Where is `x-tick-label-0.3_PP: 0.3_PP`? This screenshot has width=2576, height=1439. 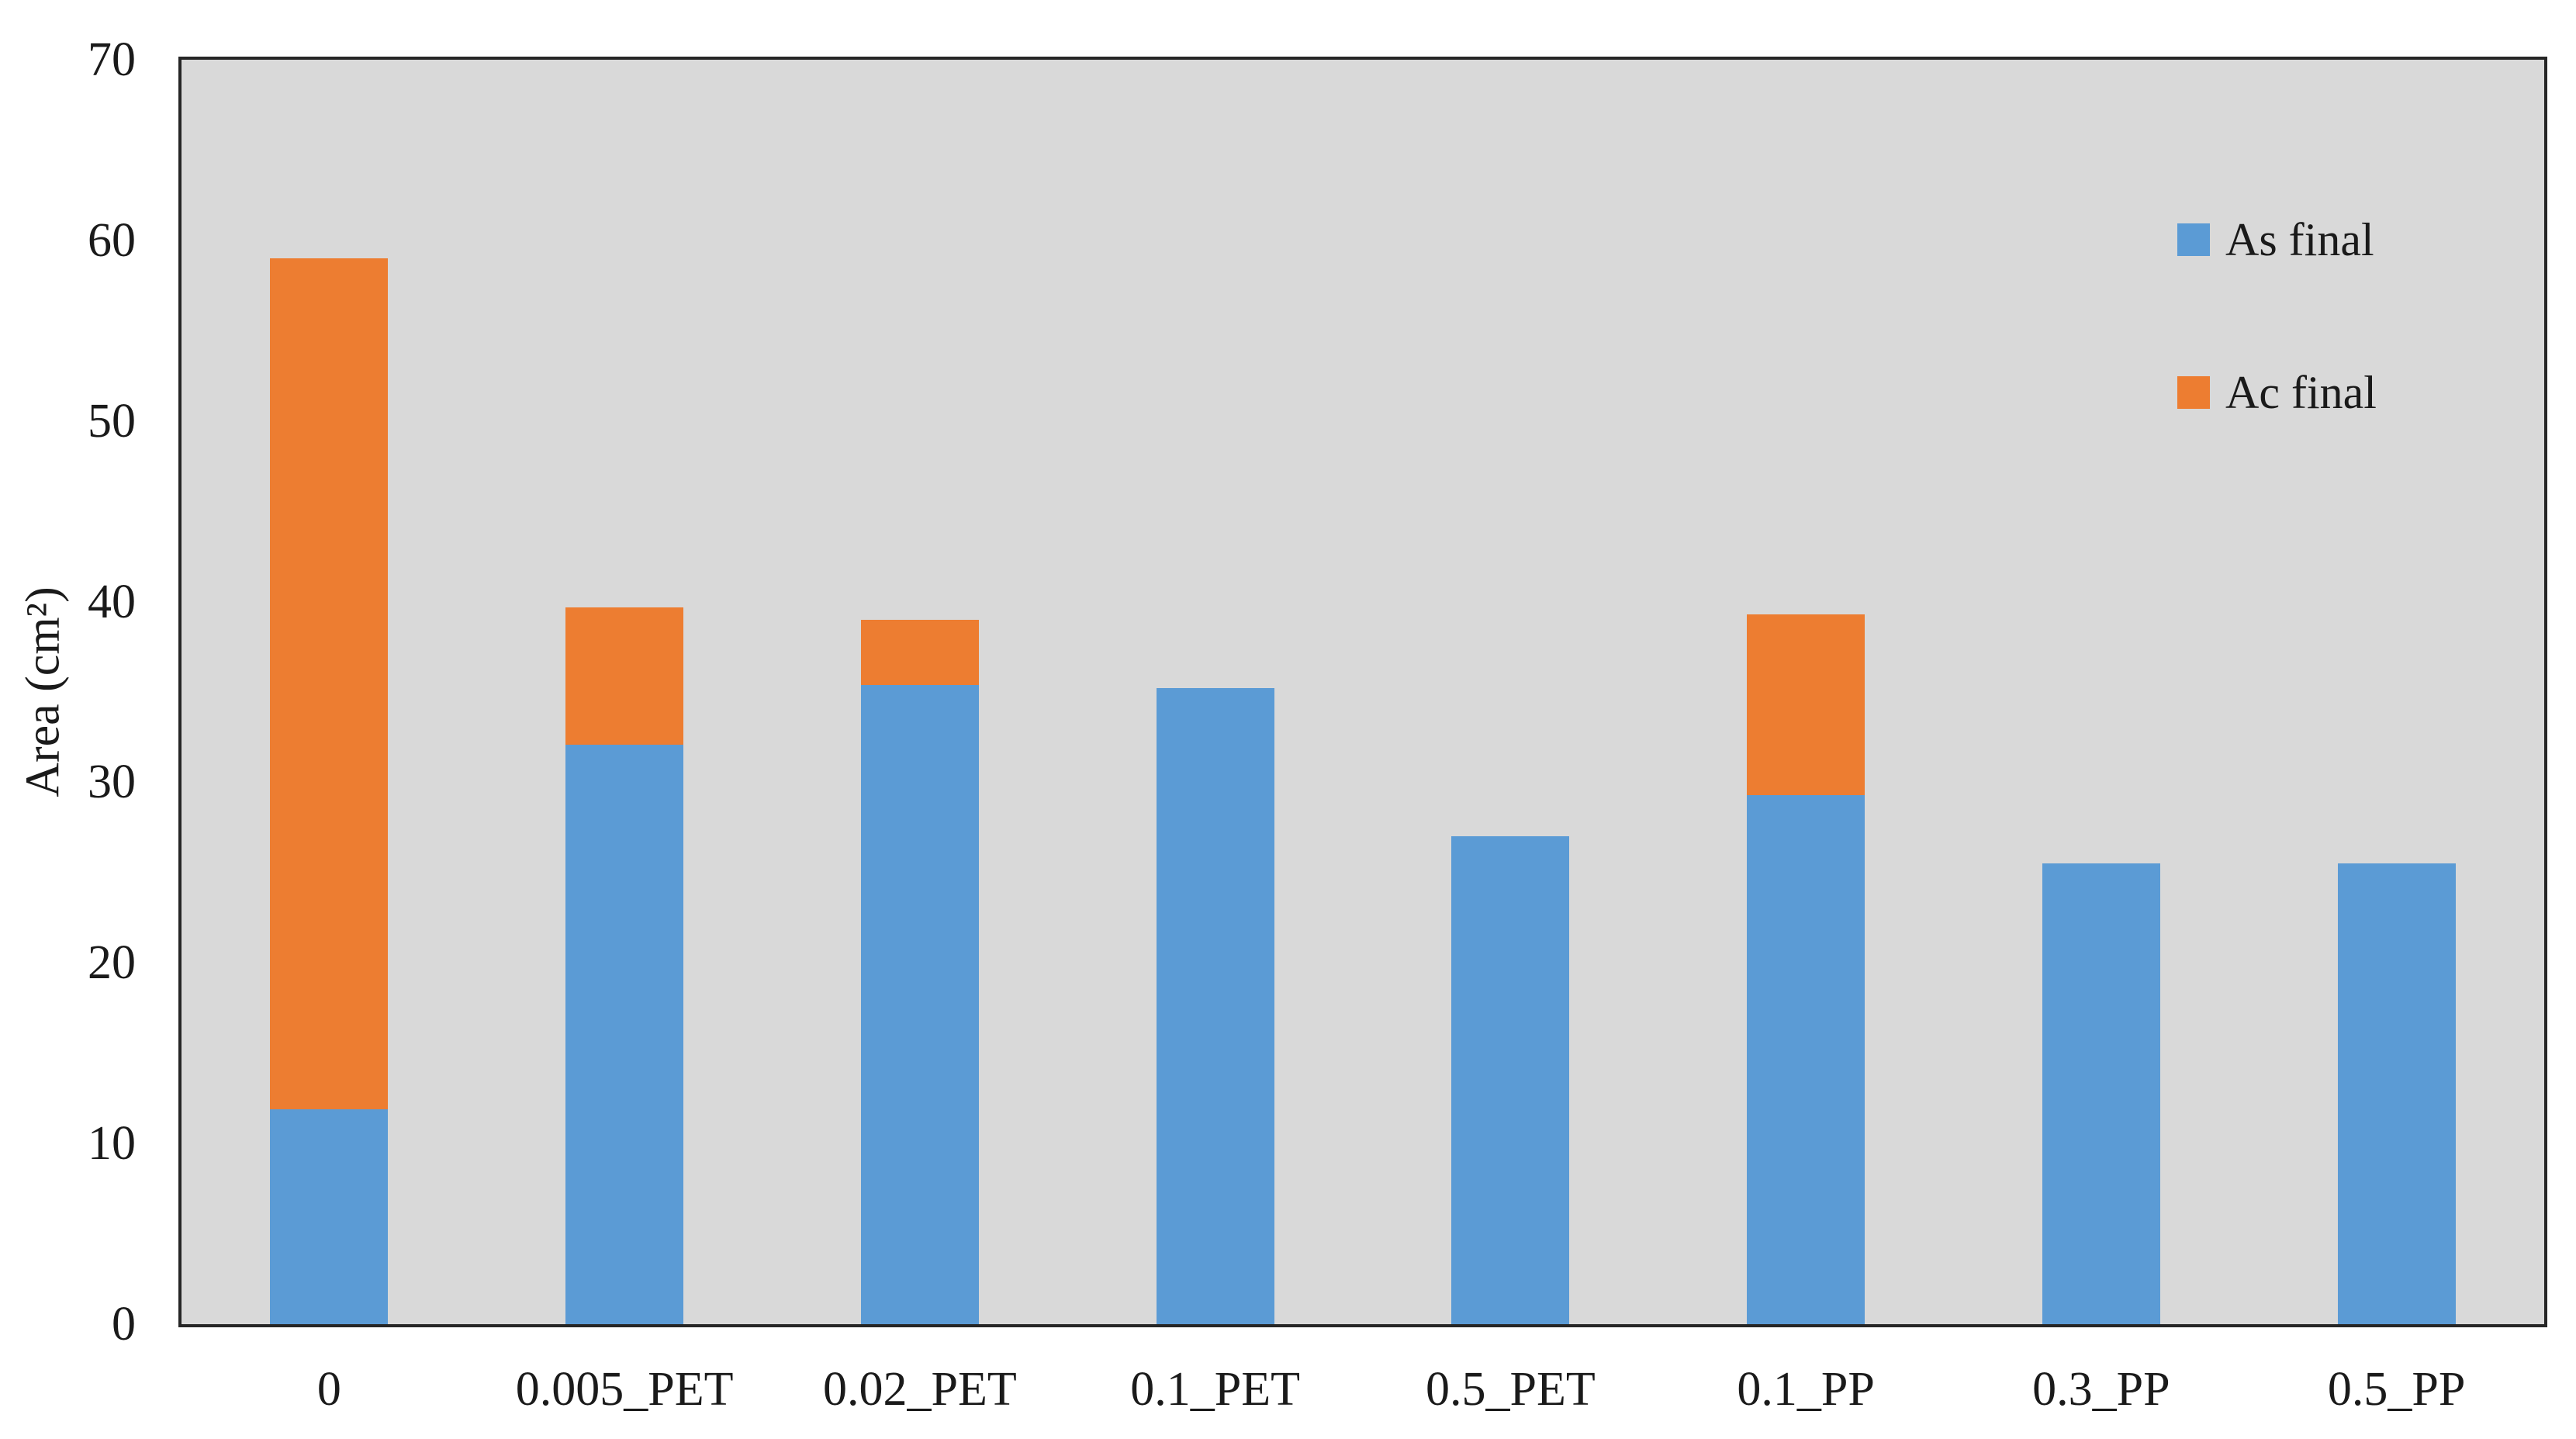 x-tick-label-0.3_PP: 0.3_PP is located at coordinates (2101, 1389).